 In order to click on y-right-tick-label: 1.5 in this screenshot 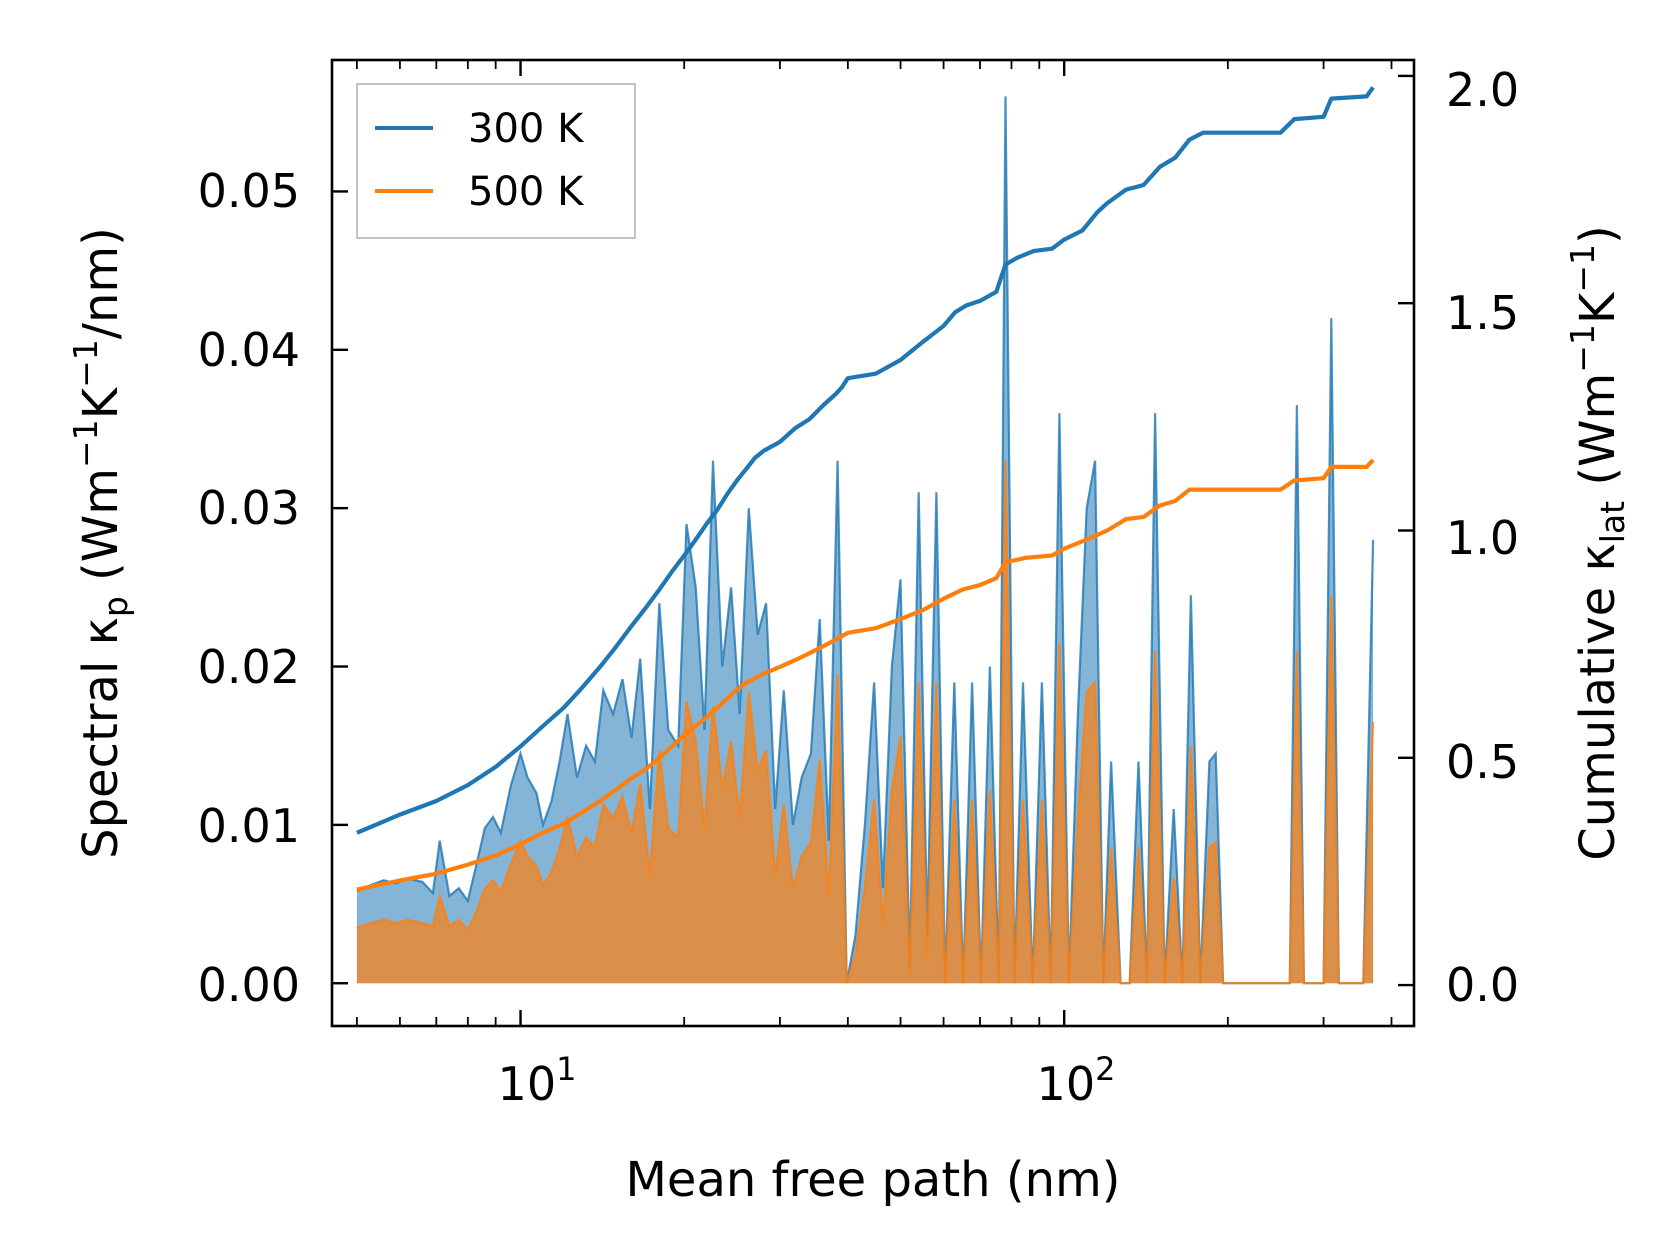, I will do `click(1482, 313)`.